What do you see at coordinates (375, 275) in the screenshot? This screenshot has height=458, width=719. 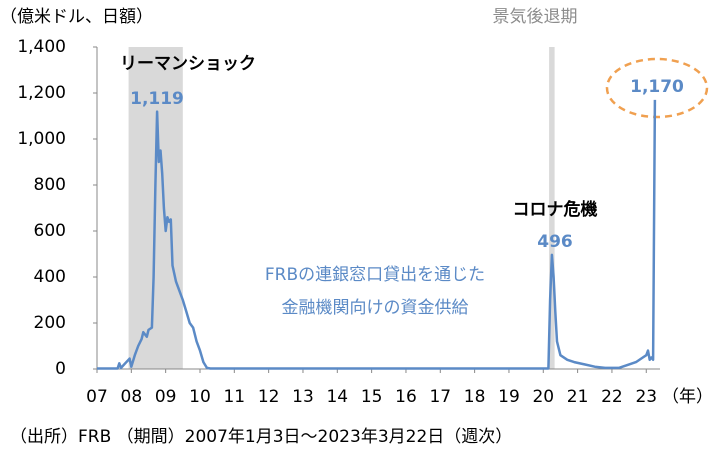 I see `annotation: FRBの連銀窓口貸出を通じた` at bounding box center [375, 275].